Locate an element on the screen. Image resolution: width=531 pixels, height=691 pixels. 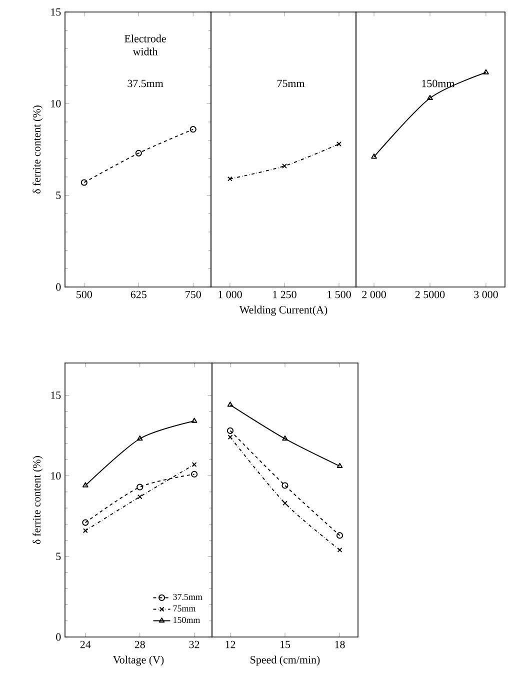
x-tick-label: 625 is located at coordinates (138, 294).